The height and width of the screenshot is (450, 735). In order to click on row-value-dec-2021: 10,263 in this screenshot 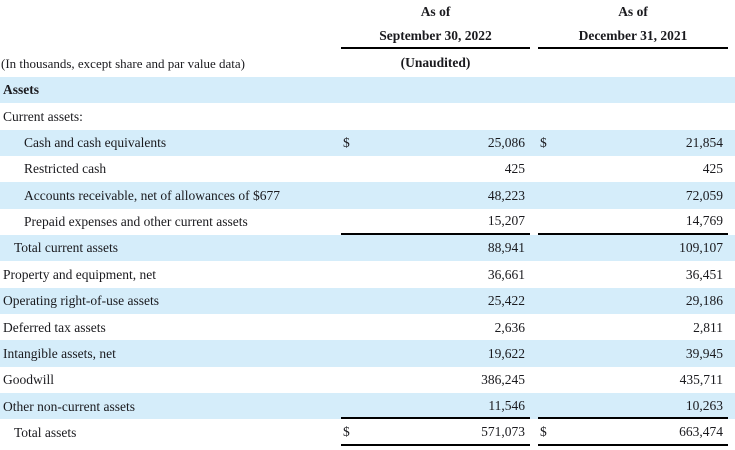, I will do `click(633, 406)`.